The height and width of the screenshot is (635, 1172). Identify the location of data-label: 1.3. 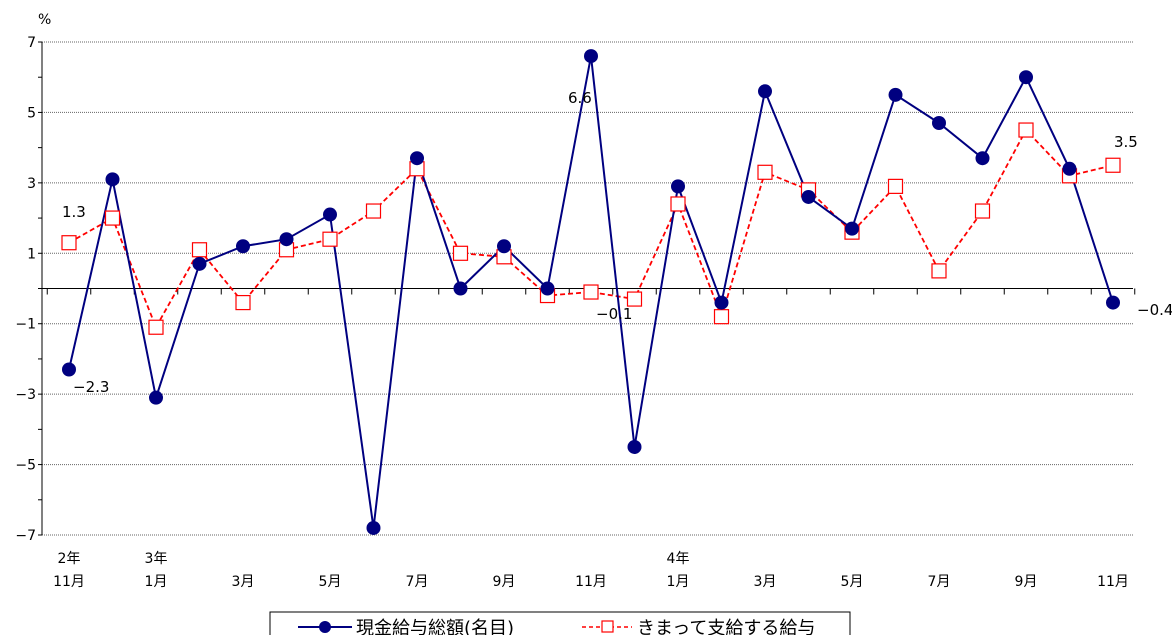
(74, 212).